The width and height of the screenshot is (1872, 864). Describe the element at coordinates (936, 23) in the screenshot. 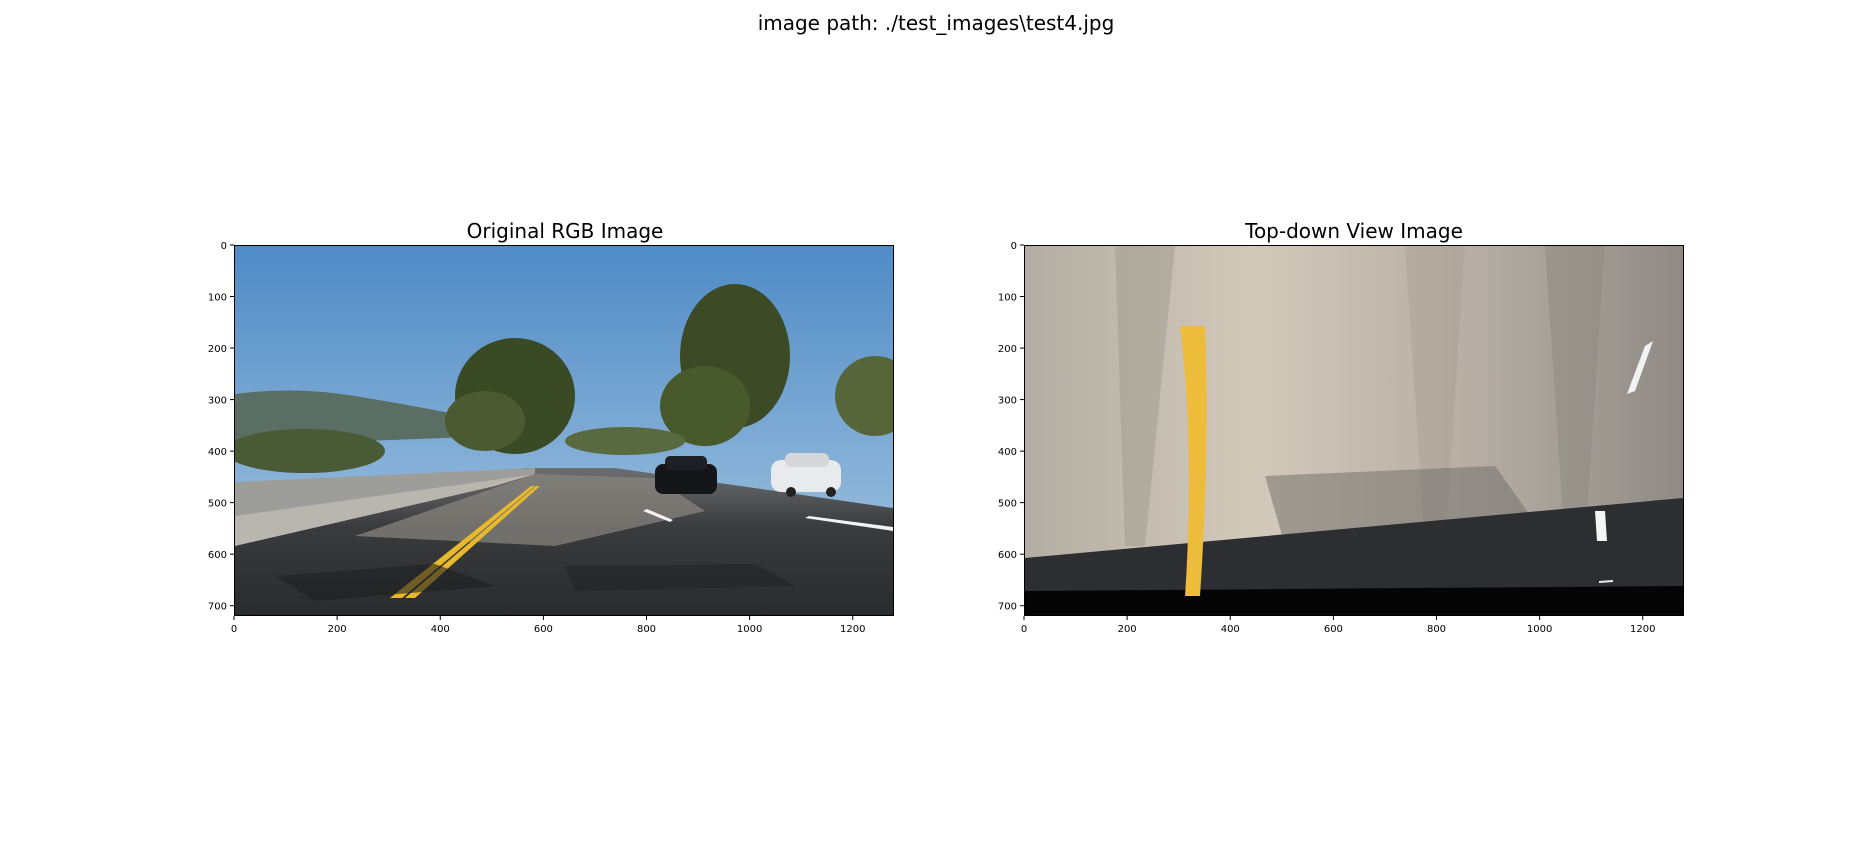

I see `figure-suptitle: image path: ./test_images\test4.jpg` at that location.